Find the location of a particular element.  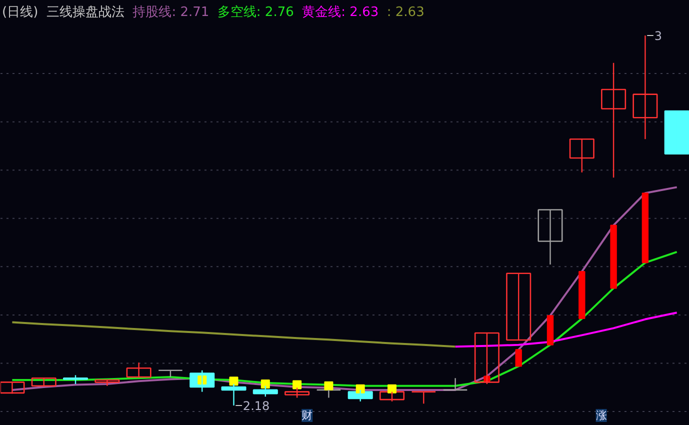

text: 多空线: 2.76 is located at coordinates (255, 12).